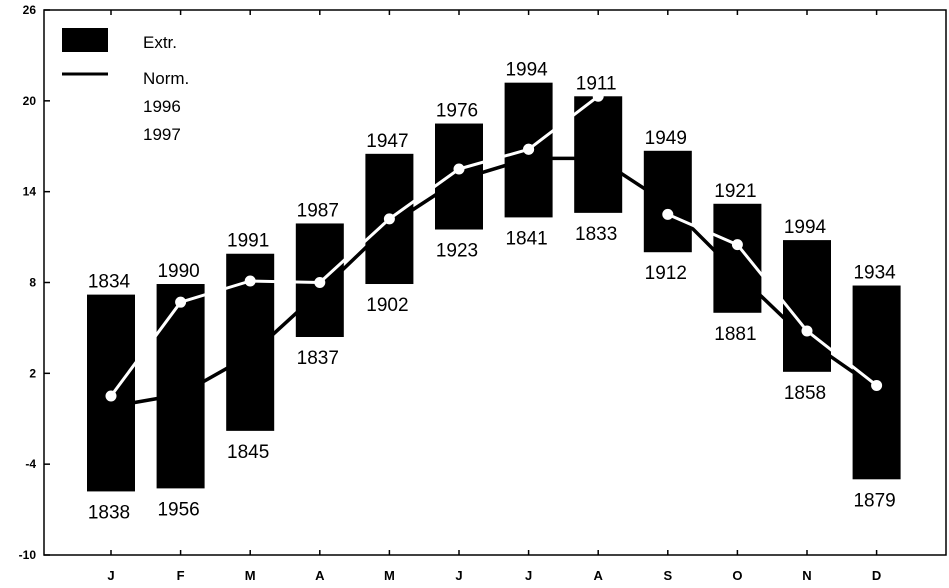  I want to click on legend-1996-label: 1996, so click(162, 106).